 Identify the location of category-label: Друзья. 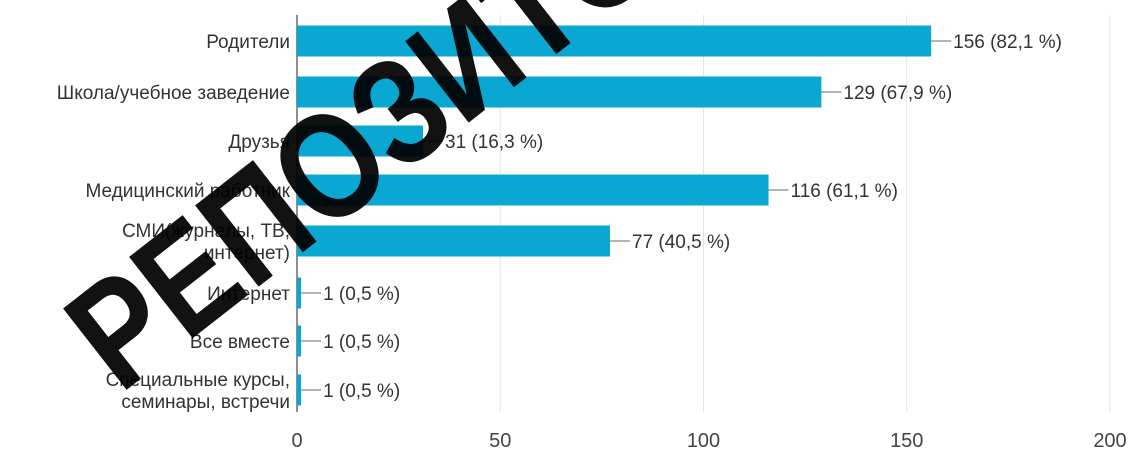
(259, 142).